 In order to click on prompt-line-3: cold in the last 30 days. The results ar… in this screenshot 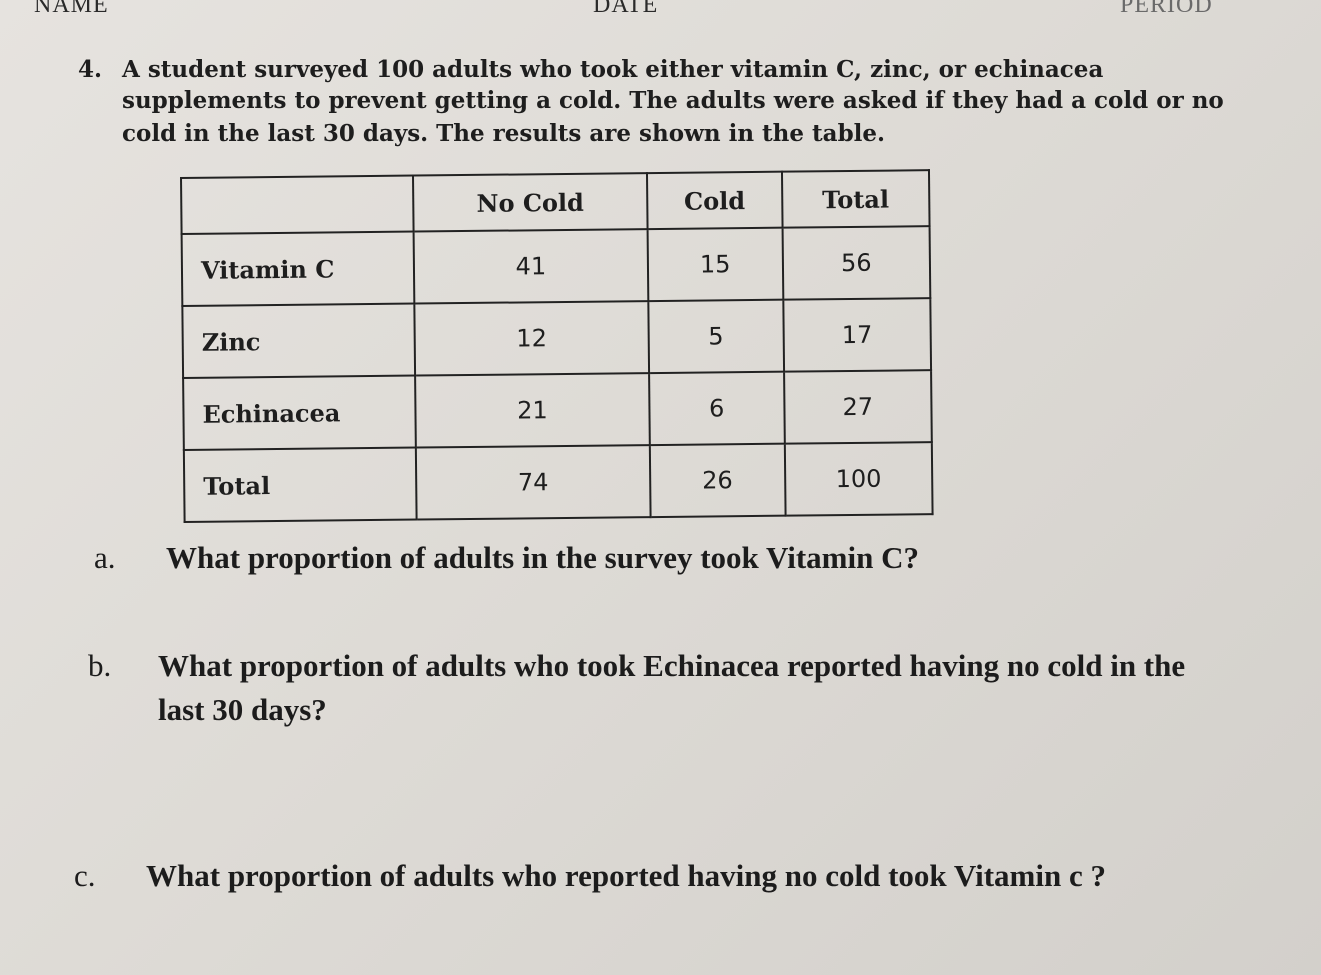, I will do `click(504, 133)`.